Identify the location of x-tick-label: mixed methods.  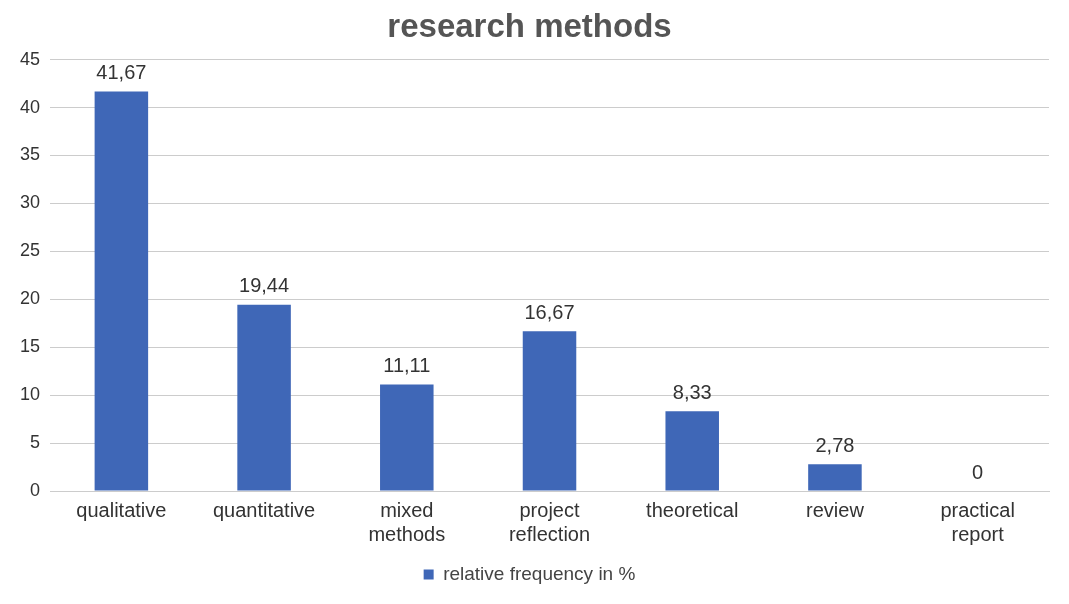
(407, 521).